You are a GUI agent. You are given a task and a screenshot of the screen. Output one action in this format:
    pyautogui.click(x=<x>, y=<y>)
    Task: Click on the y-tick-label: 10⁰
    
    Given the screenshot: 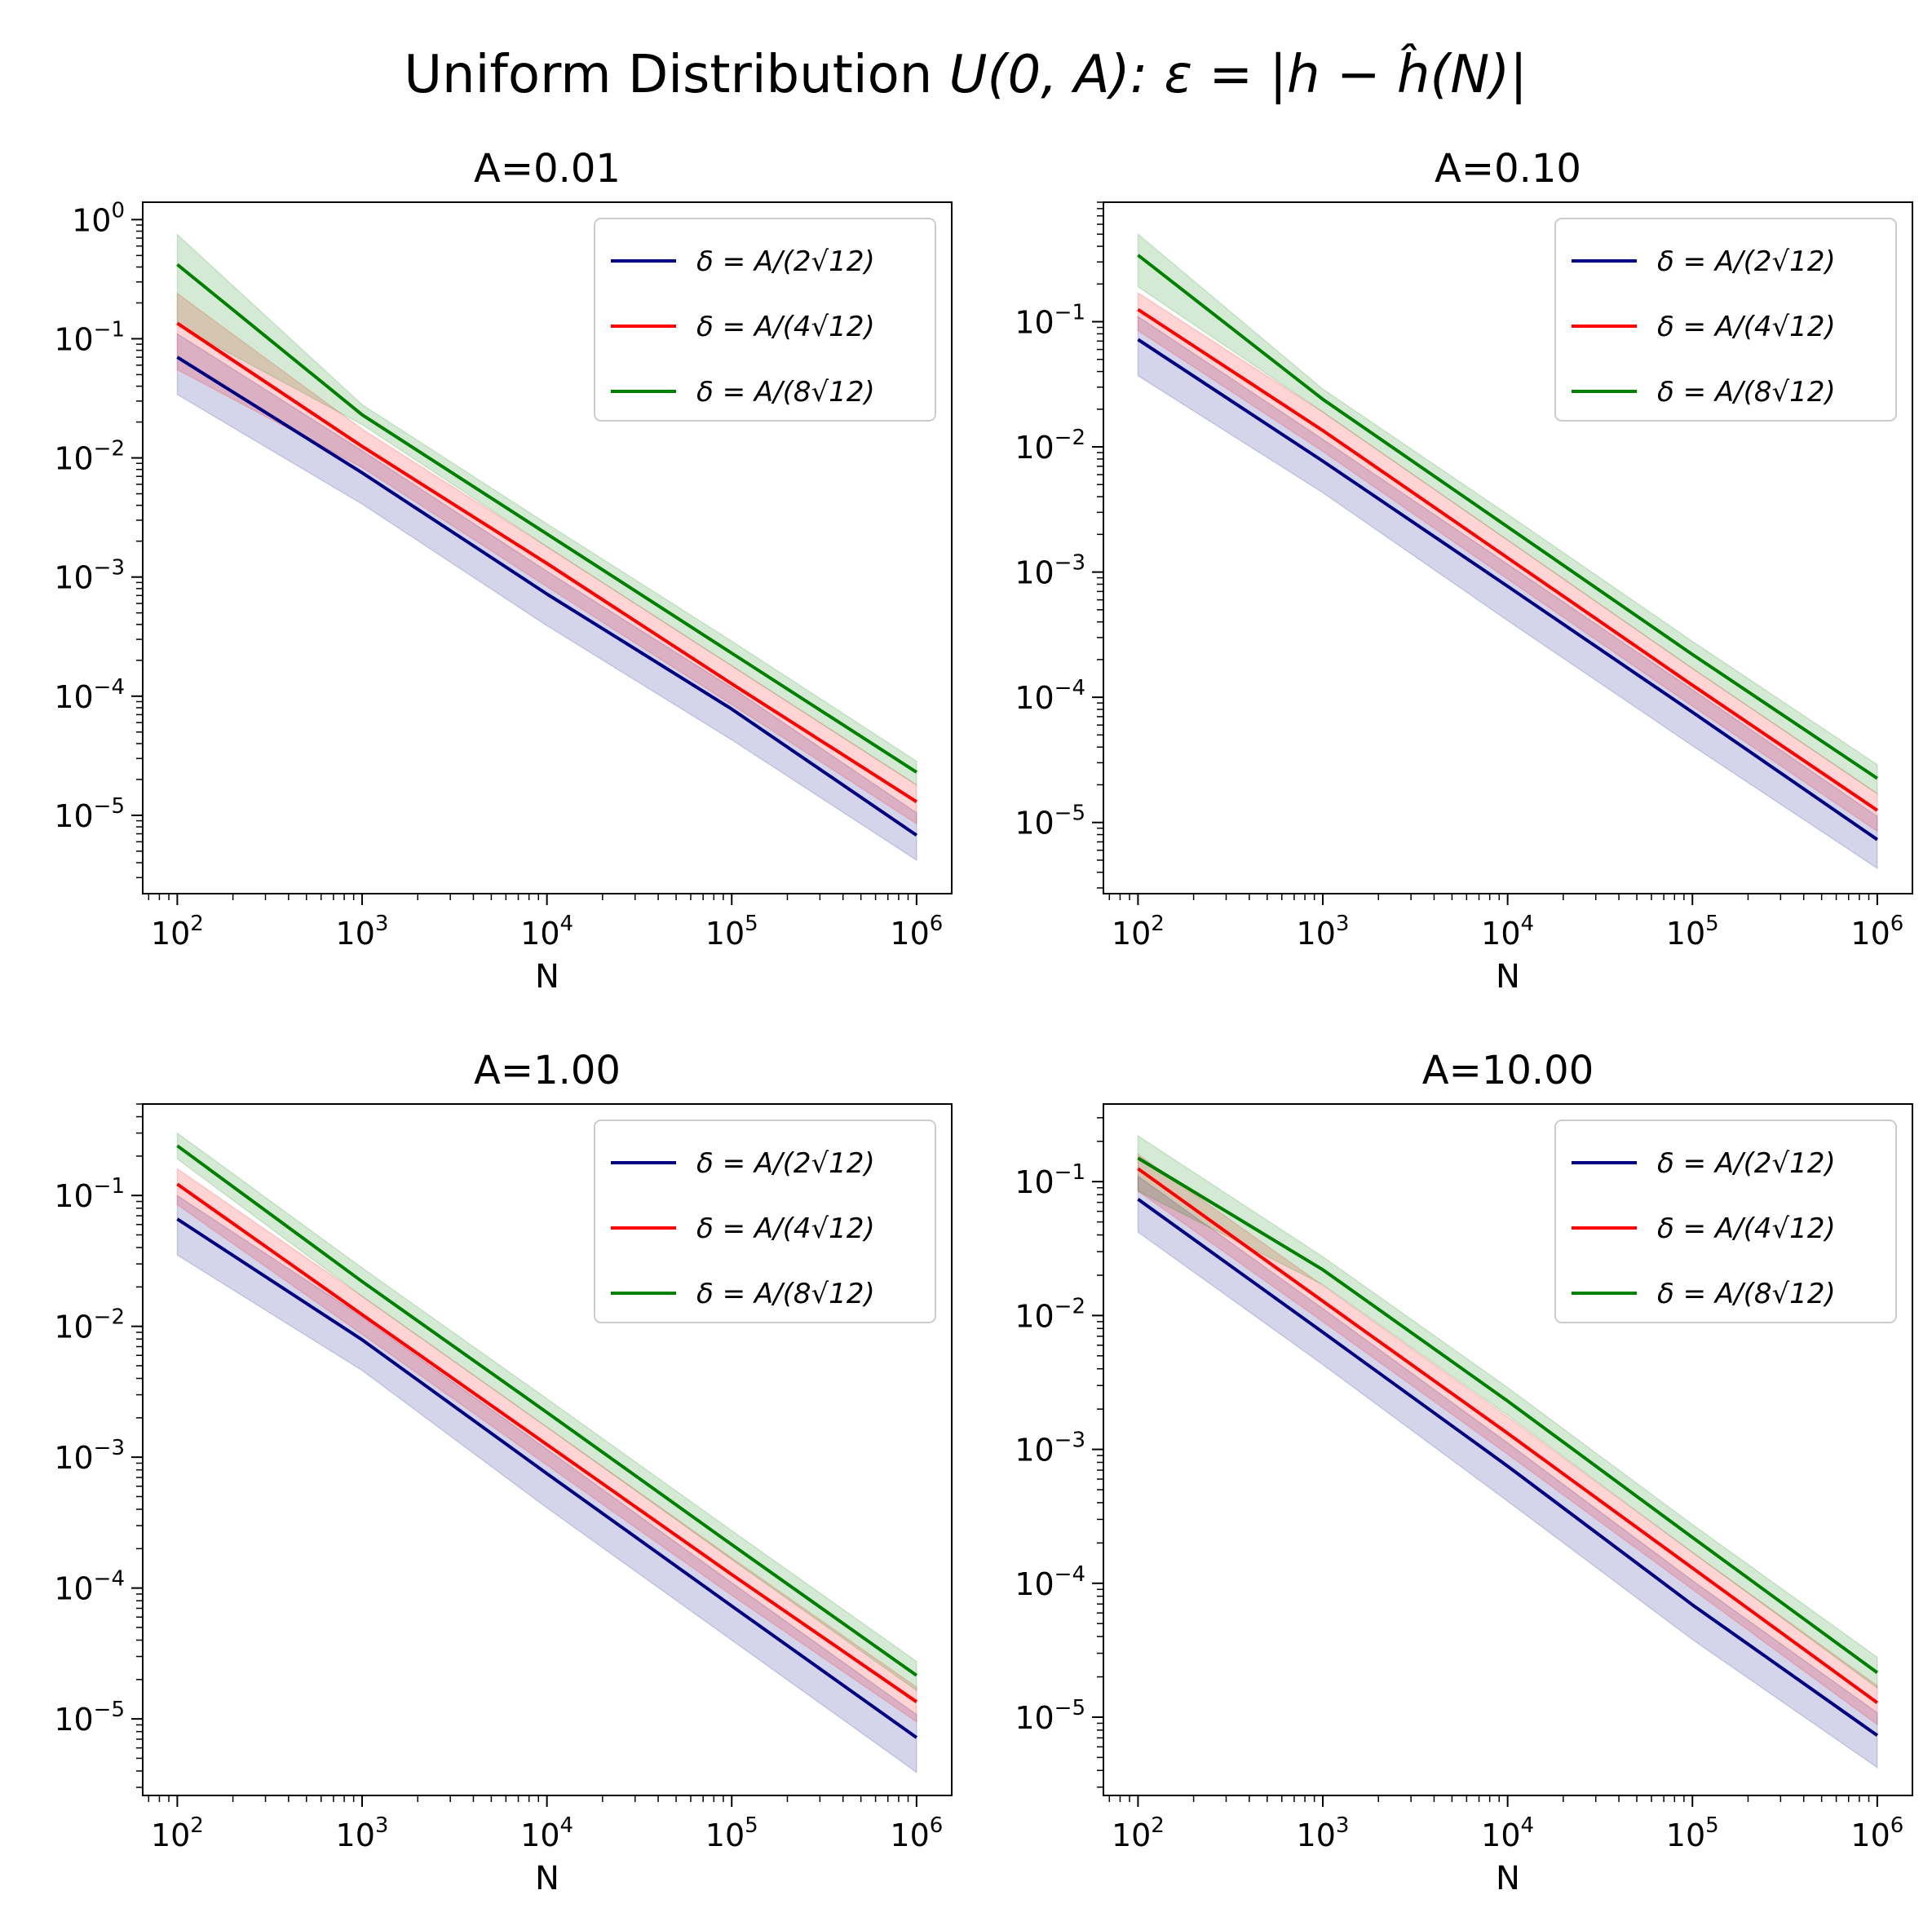 What is the action you would take?
    pyautogui.click(x=98, y=218)
    